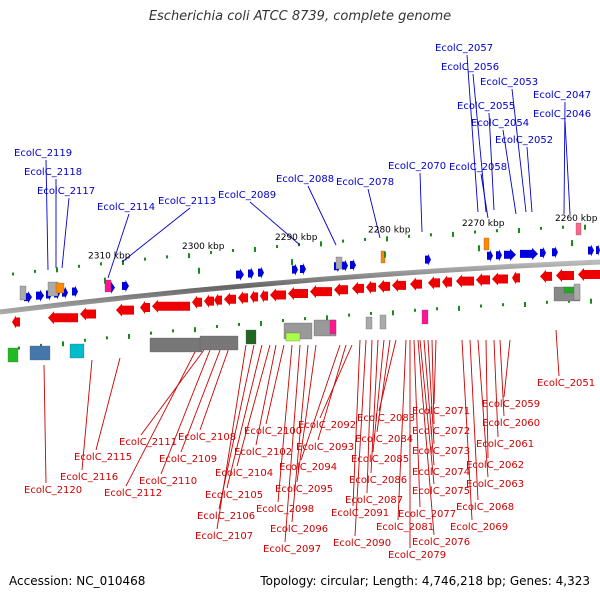 This screenshot has width=600, height=600. What do you see at coordinates (386, 418) in the screenshot?
I see `lower-gene-label: EcolC_2083` at bounding box center [386, 418].